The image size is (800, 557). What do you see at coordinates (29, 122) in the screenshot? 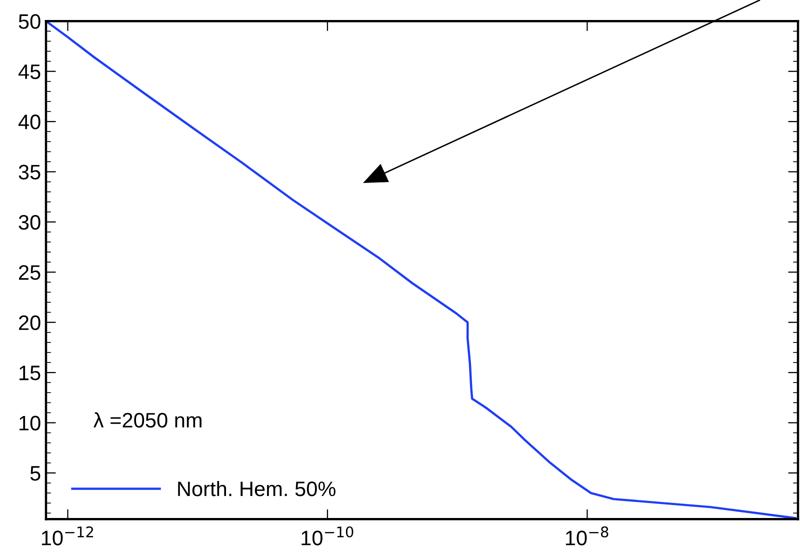
I see `y-tick-label: 40` at bounding box center [29, 122].